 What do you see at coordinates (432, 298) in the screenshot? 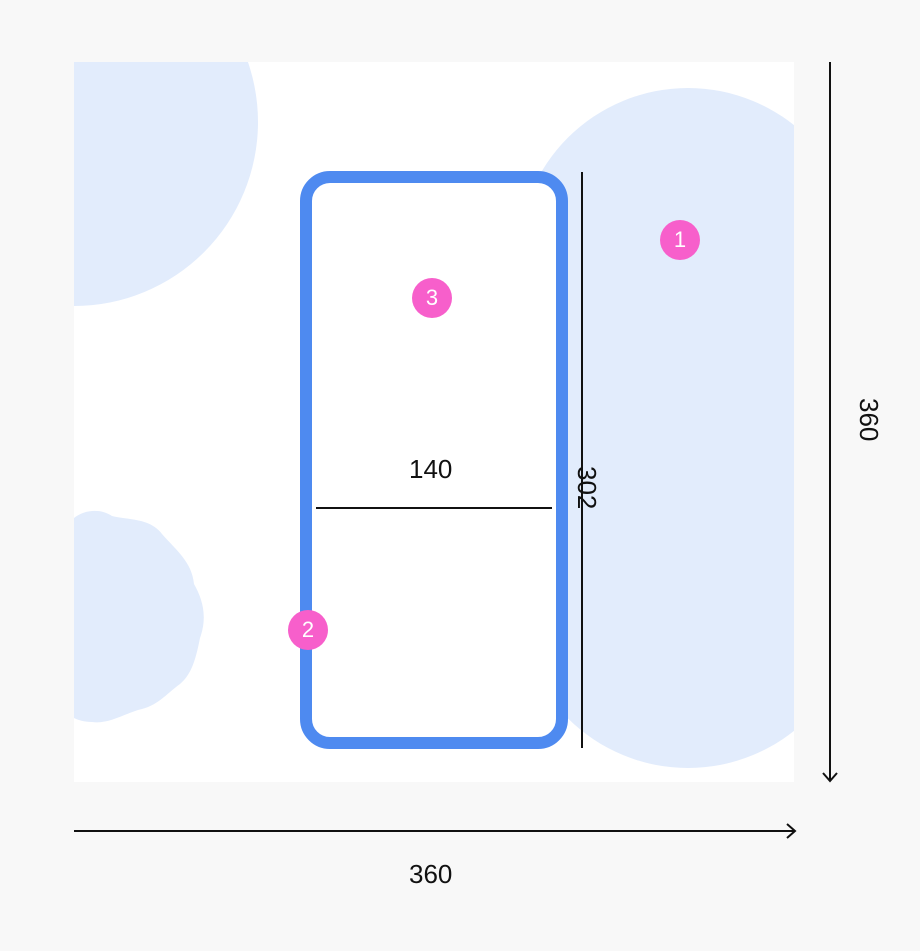
I see `marker-3: 3` at bounding box center [432, 298].